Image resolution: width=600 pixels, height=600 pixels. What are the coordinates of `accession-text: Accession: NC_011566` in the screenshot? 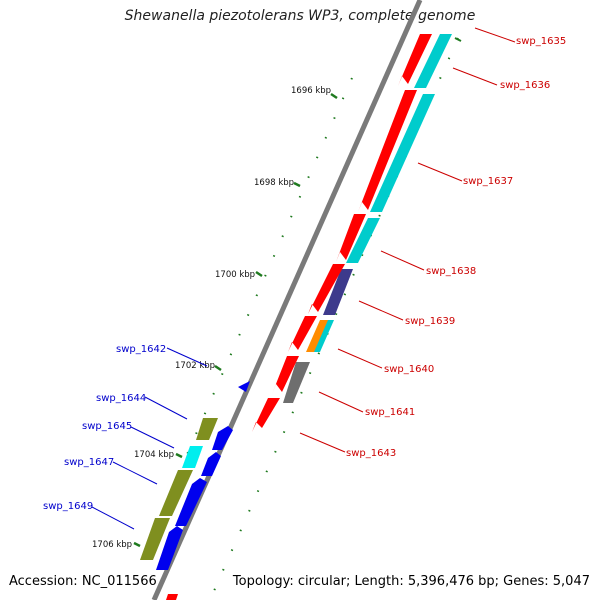 It's located at (83, 581).